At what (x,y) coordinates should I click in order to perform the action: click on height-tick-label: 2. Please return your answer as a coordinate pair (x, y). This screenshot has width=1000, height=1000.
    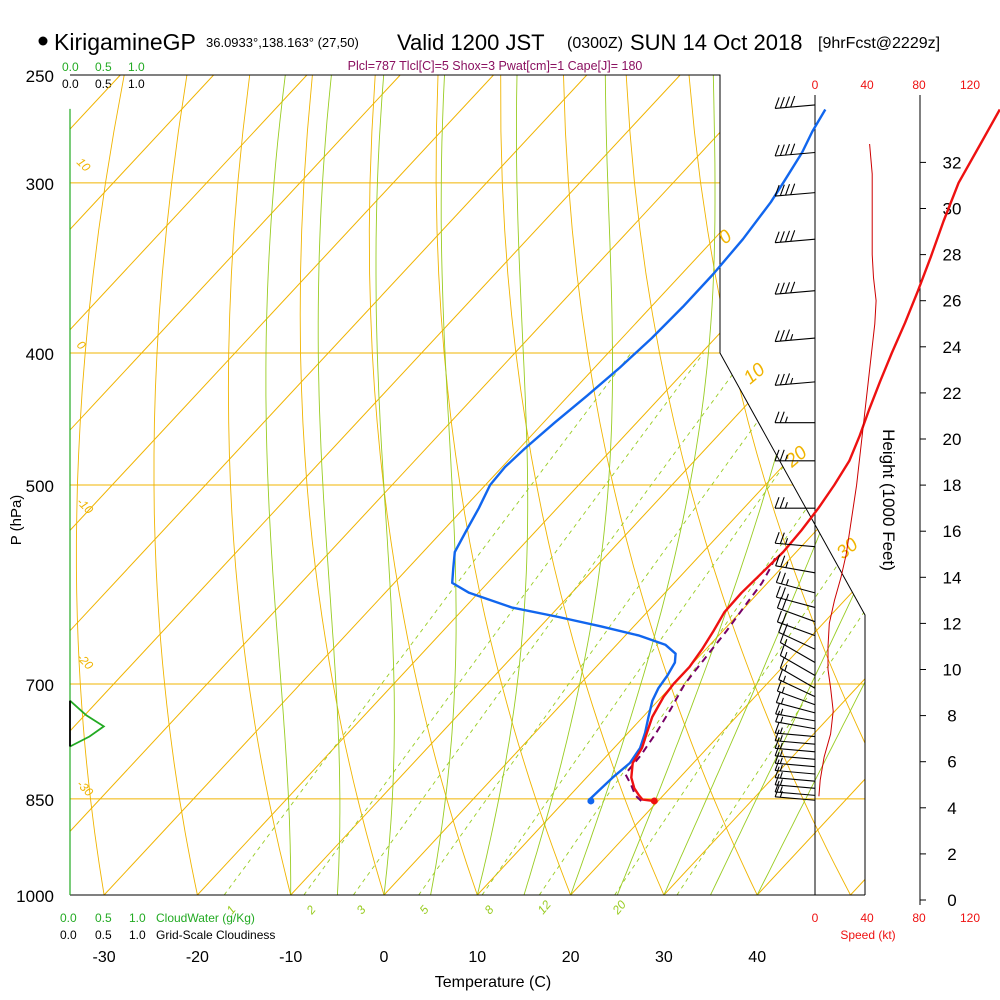
    Looking at the image, I should click on (951, 854).